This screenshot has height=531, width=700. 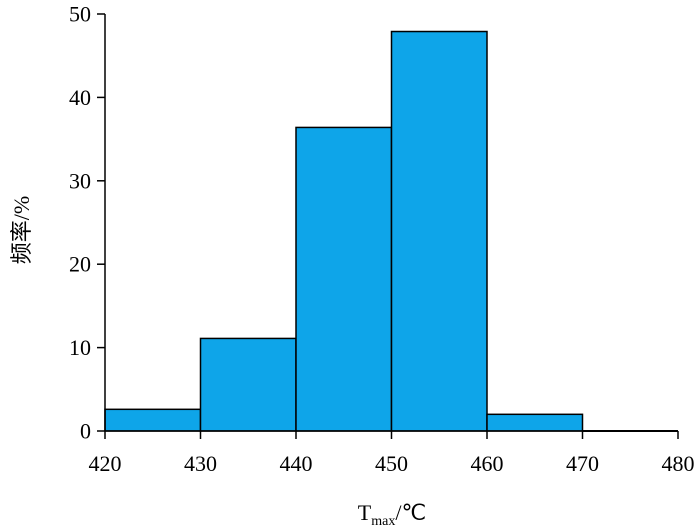 I want to click on y-ticks-group: 0 10 20 30 40 50, so click(x=87, y=223).